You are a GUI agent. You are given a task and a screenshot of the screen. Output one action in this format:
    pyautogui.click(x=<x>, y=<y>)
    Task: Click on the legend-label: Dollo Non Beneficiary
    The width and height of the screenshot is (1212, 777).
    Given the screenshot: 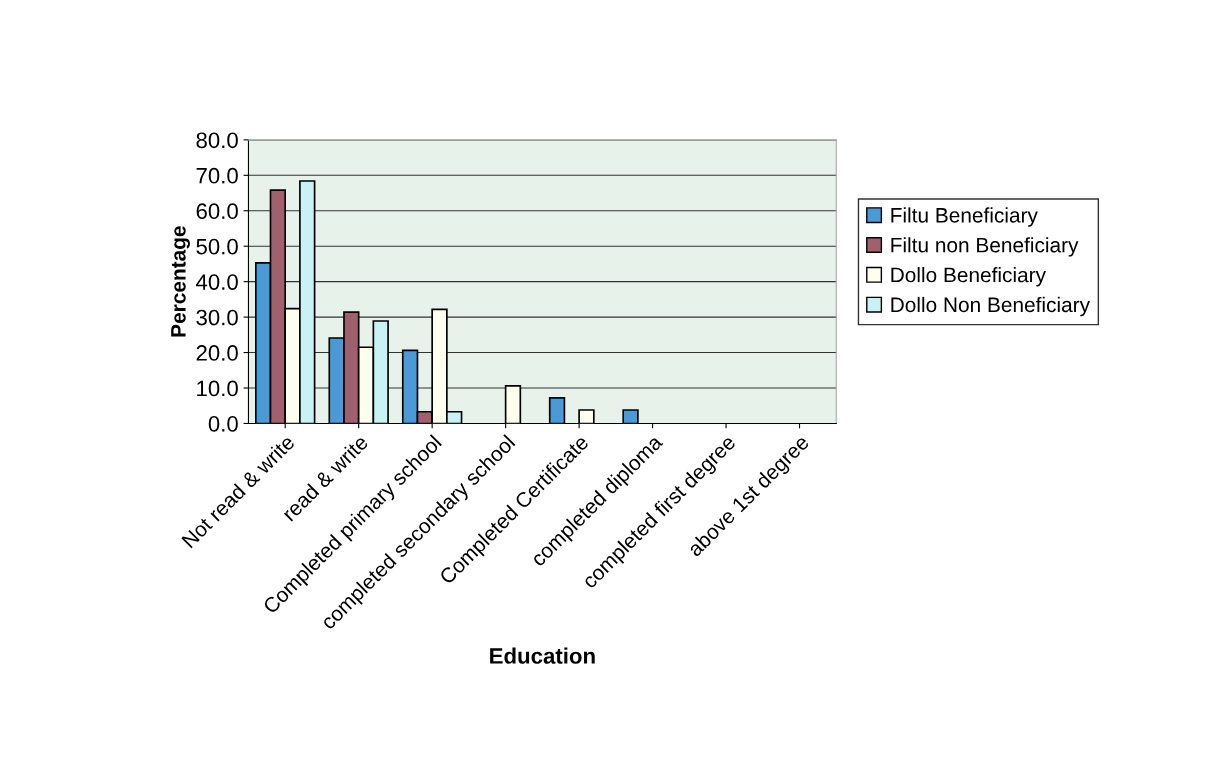 What is the action you would take?
    pyautogui.click(x=990, y=306)
    